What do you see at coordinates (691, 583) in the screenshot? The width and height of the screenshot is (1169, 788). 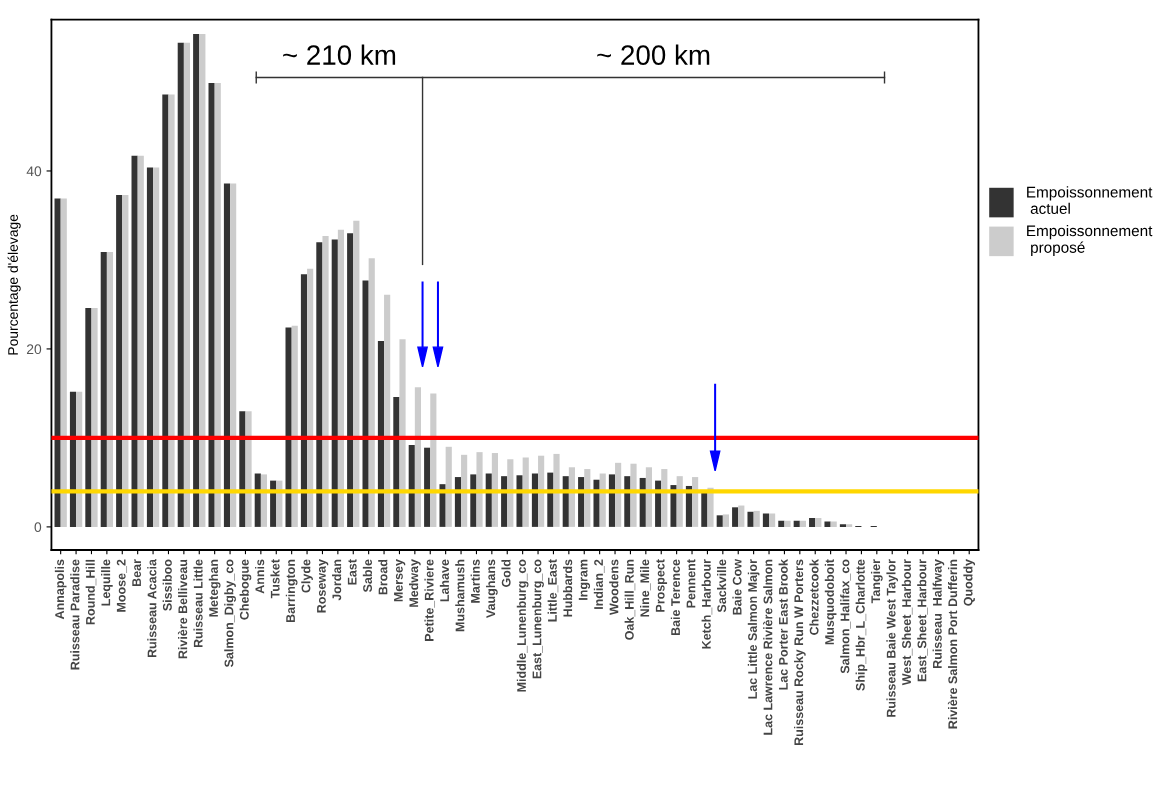 I see `x-tick-label: Pennent` at bounding box center [691, 583].